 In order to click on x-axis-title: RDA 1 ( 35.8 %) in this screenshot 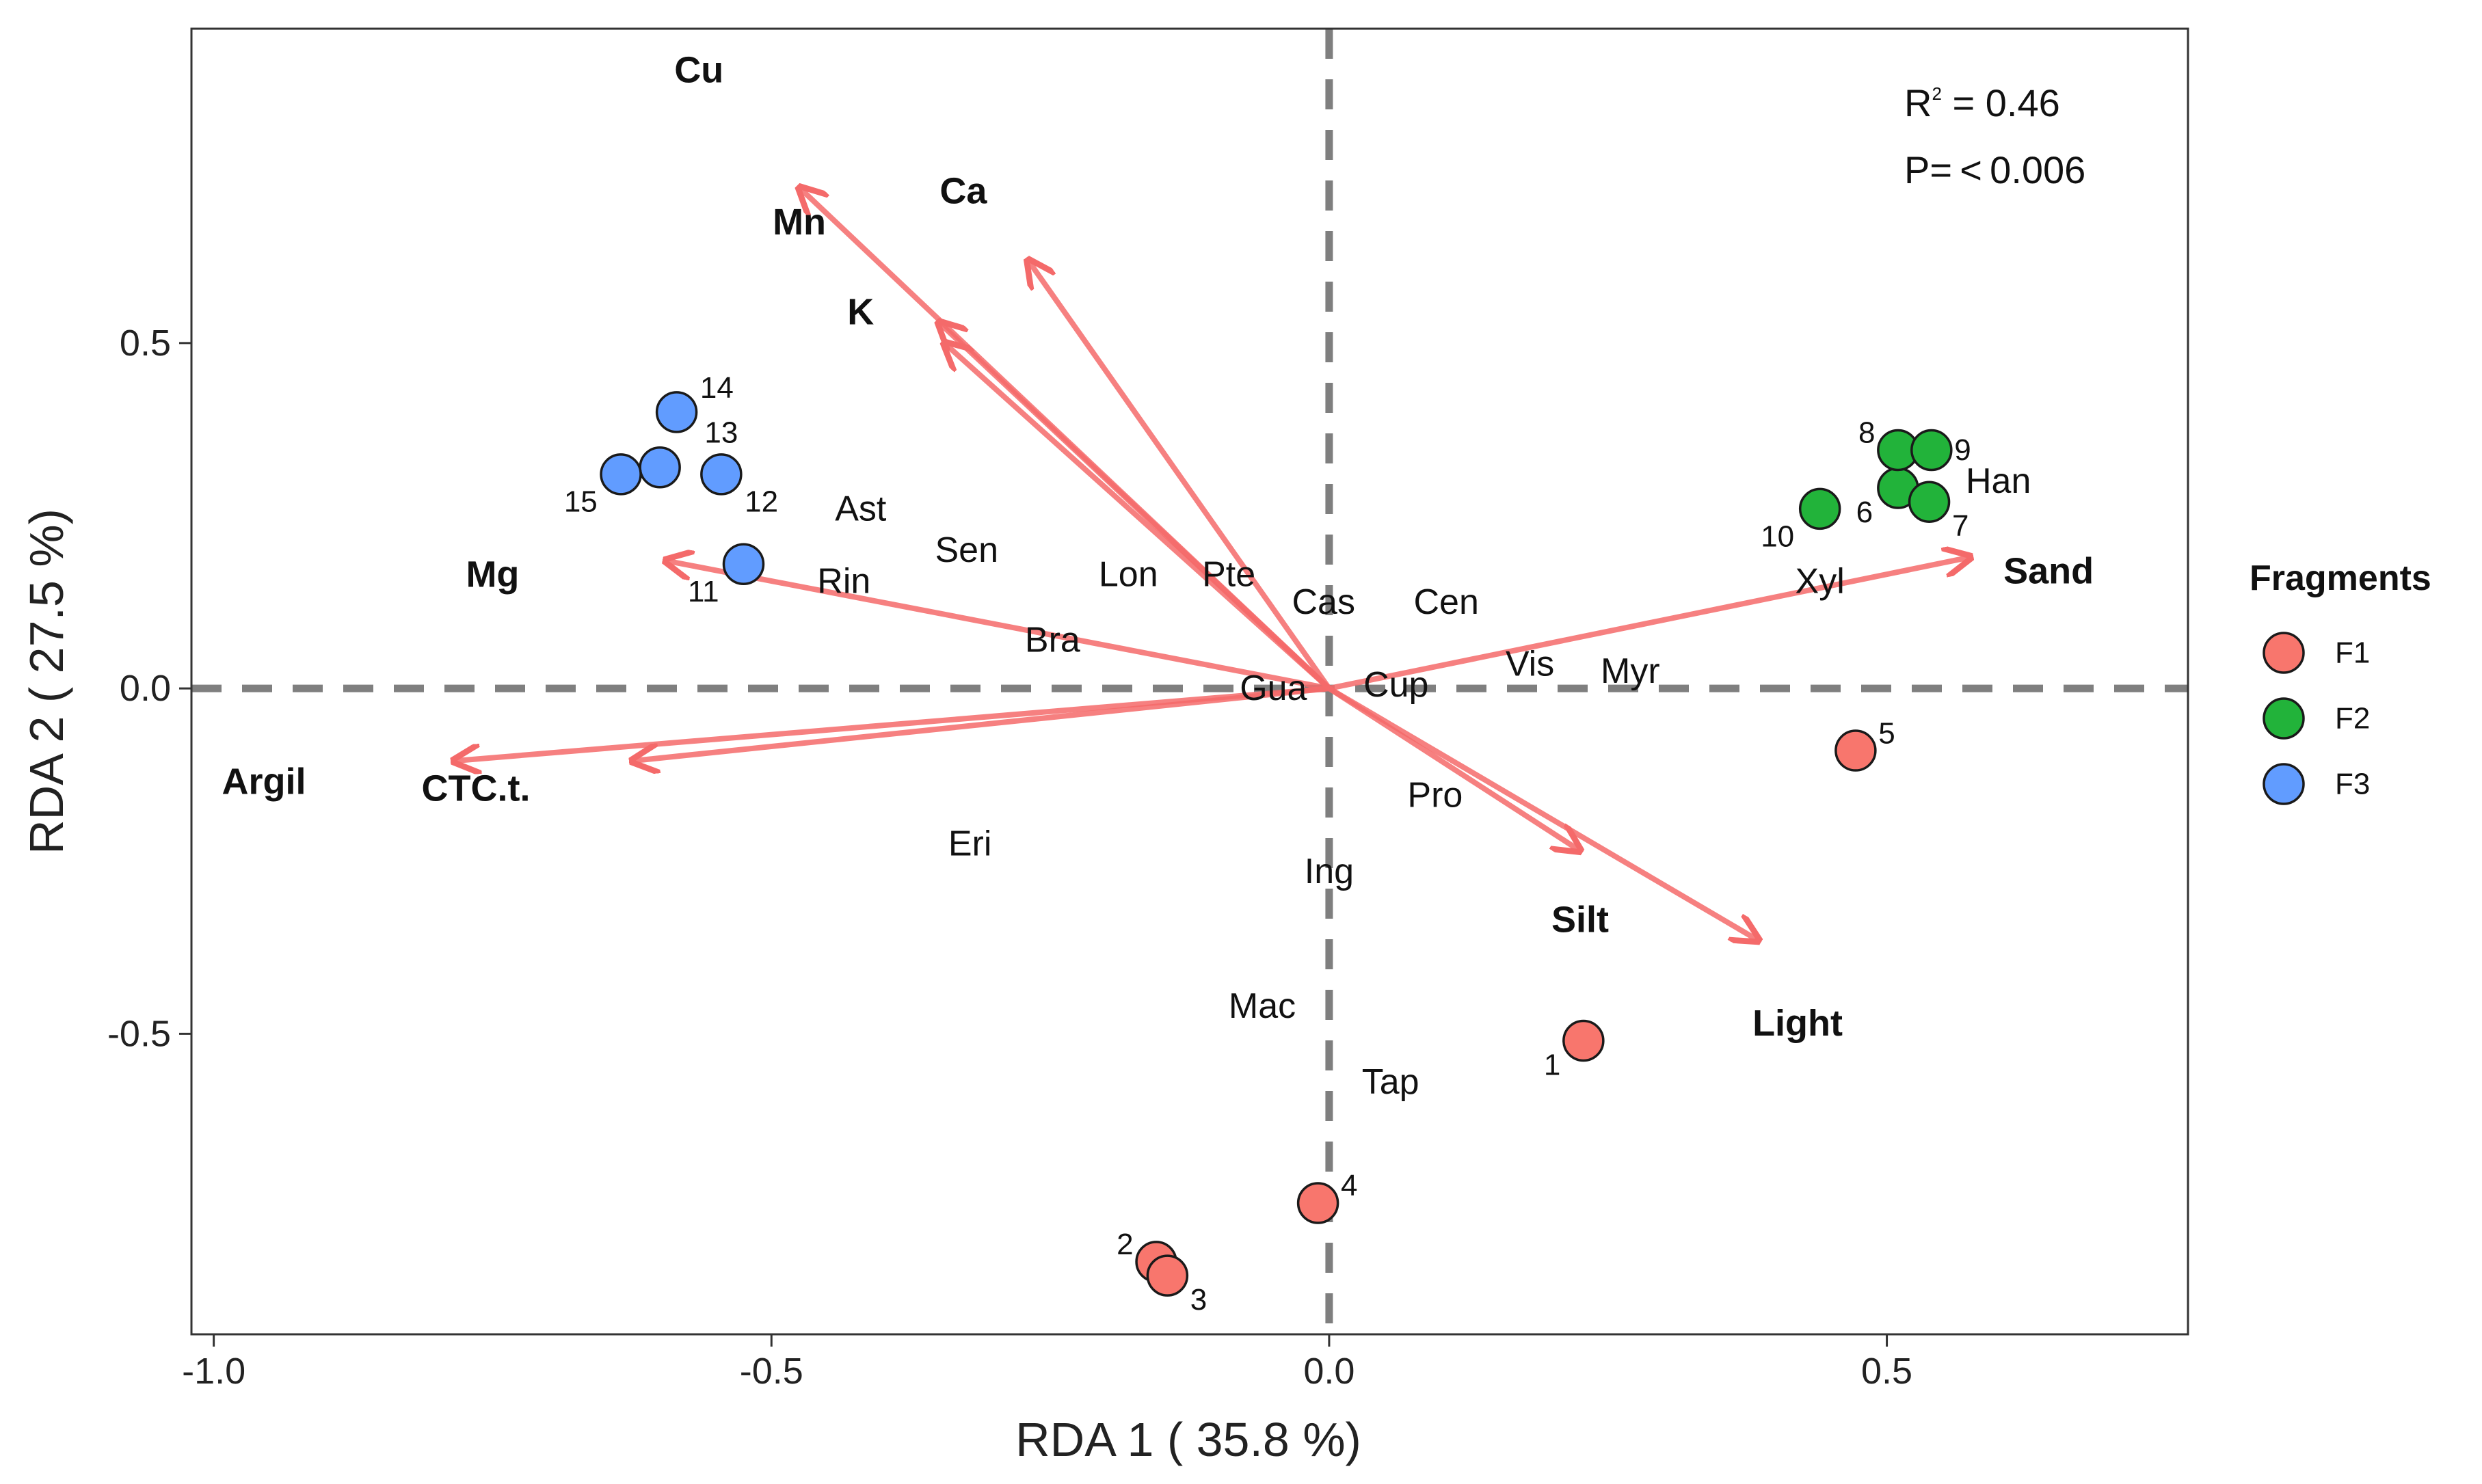, I will do `click(1188, 1440)`.